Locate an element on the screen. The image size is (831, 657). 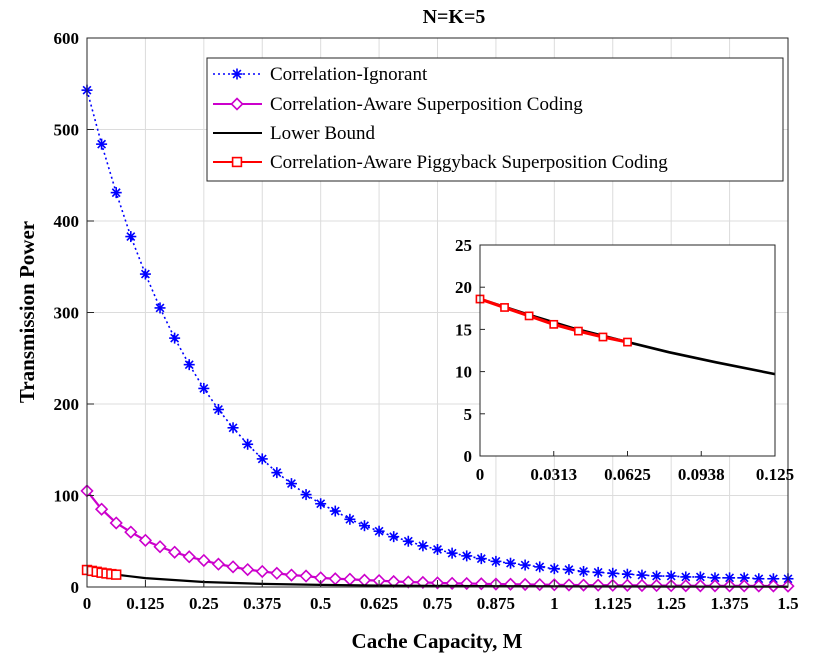
inset-y-tick-label: 15 is located at coordinates (463, 329).